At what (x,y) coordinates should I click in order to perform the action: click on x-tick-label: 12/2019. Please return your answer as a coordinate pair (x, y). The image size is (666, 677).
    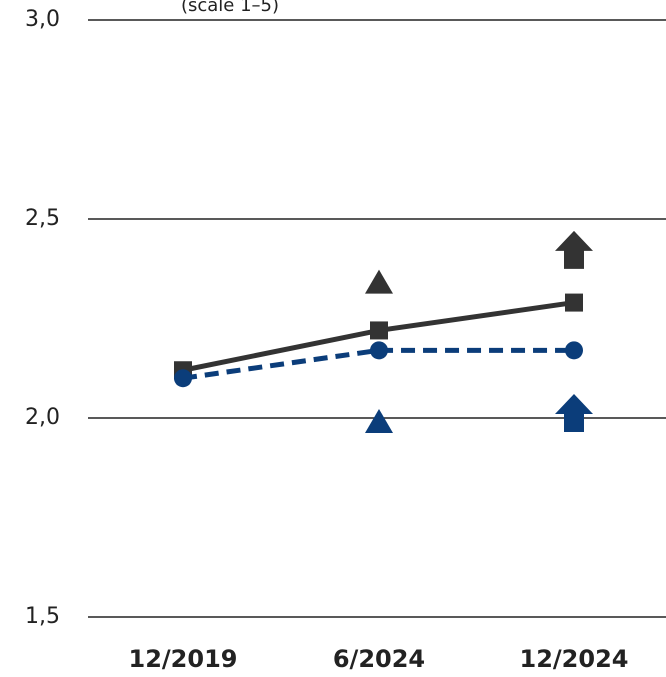
    Looking at the image, I should click on (183, 659).